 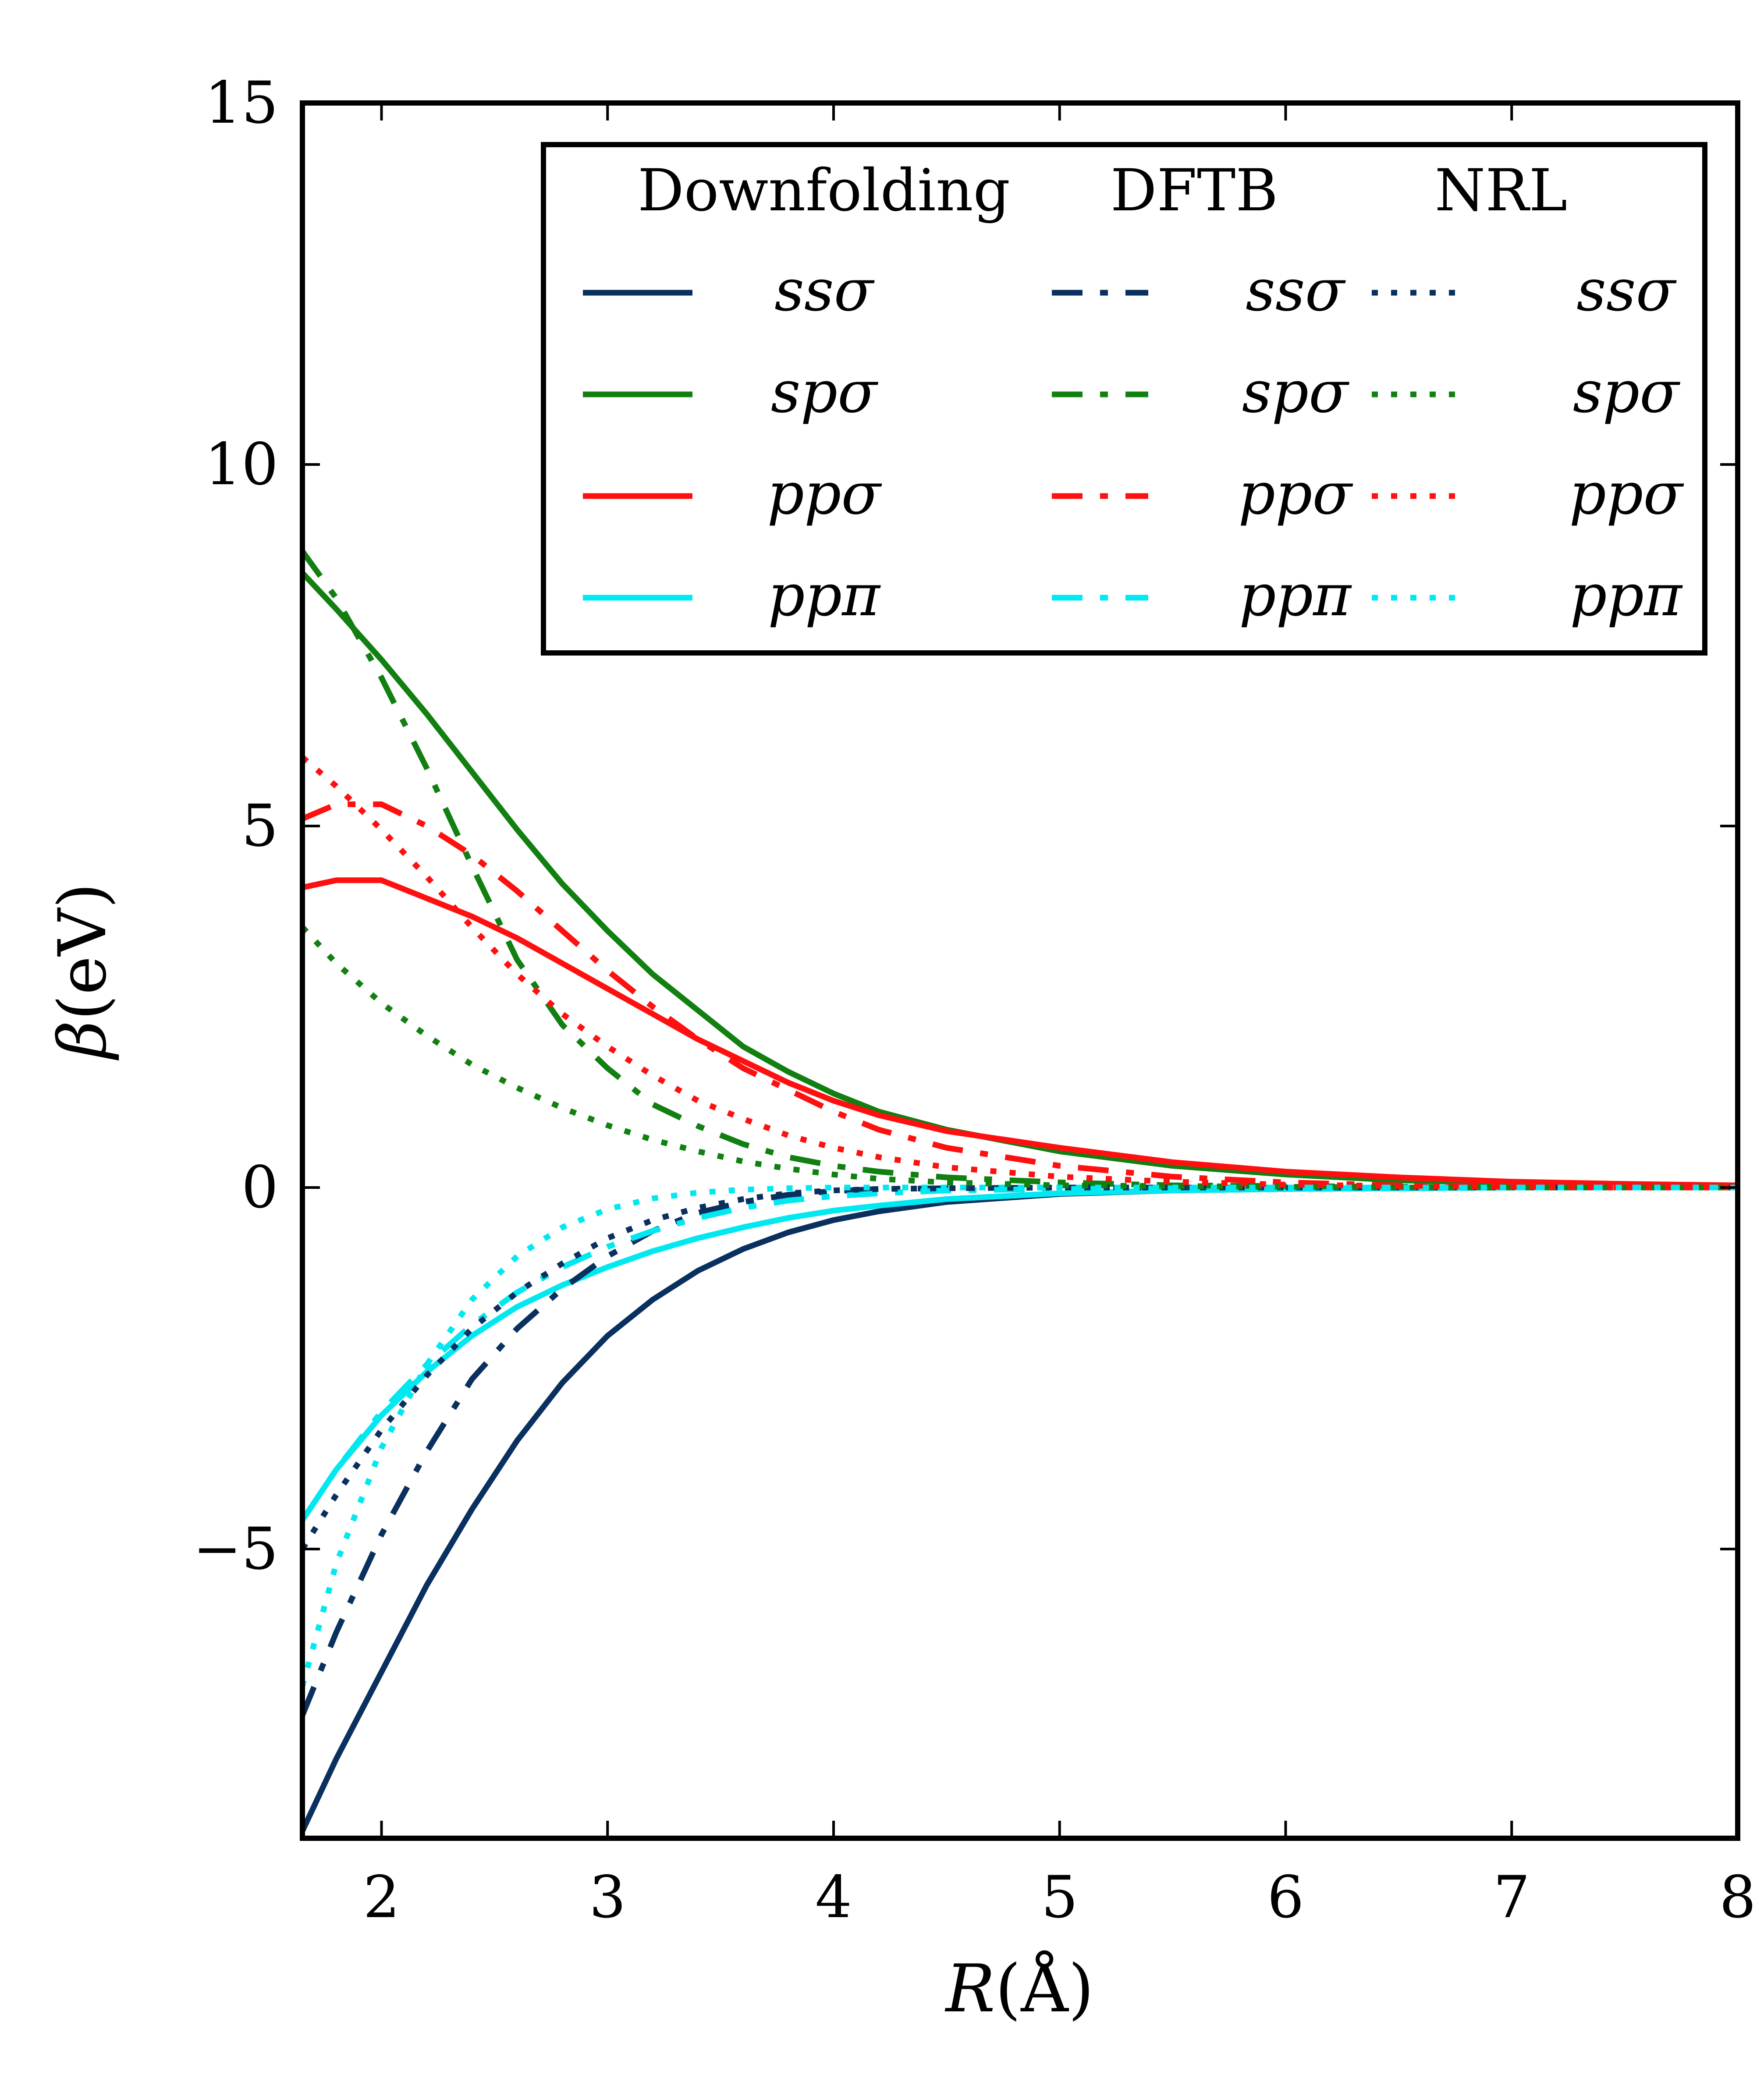 What do you see at coordinates (1020, 1032) in the screenshot?
I see `series-line-downfolding-ppsigma` at bounding box center [1020, 1032].